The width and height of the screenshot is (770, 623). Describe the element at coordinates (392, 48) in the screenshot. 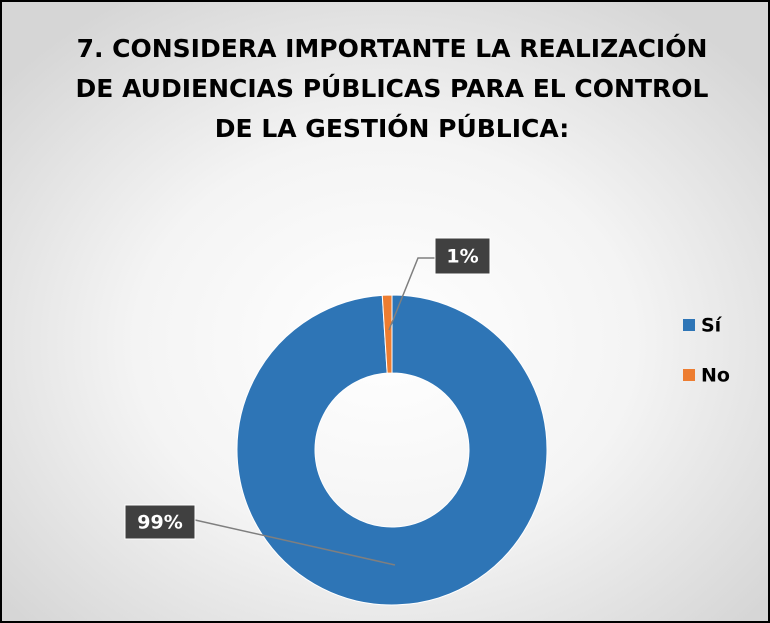

I see `chart-title: 7. CONSIDERA IMPORTANTE LA REALIZACIÓN` at that location.